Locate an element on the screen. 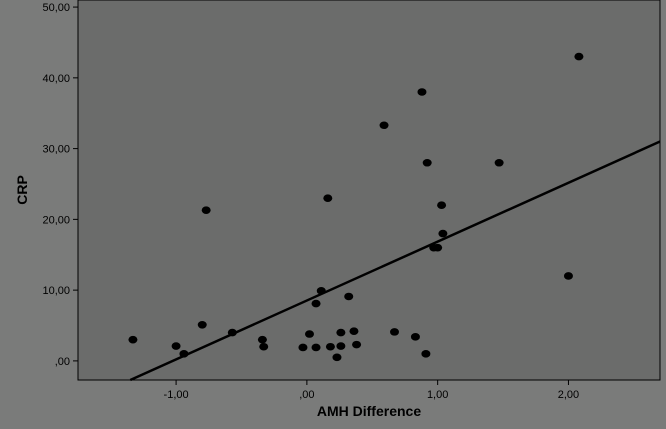  y-tick-label: ,00 is located at coordinates (62, 362).